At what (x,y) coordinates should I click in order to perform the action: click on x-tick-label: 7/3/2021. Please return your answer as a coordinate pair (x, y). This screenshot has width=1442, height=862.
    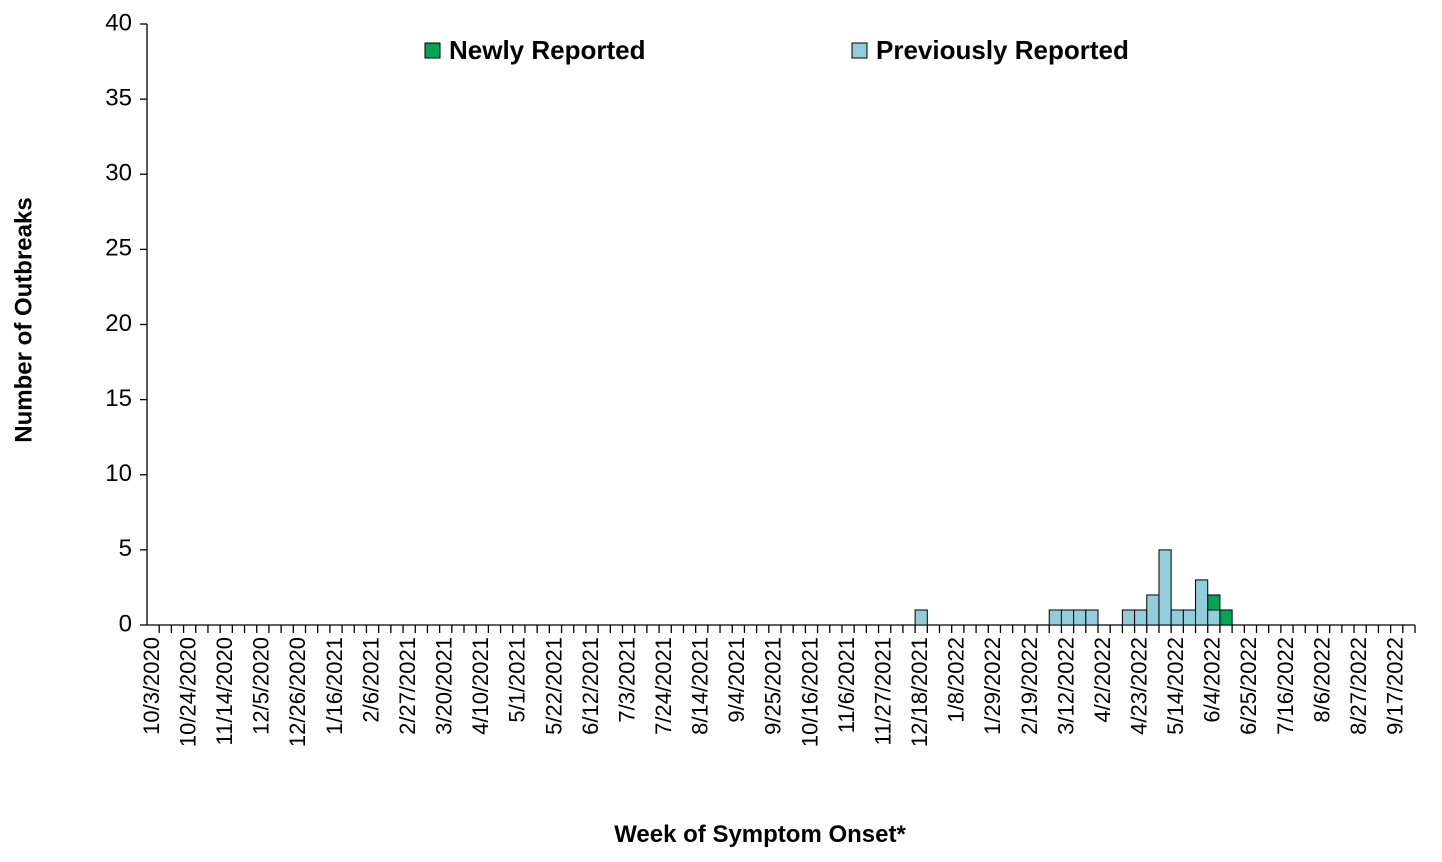
    Looking at the image, I should click on (626, 680).